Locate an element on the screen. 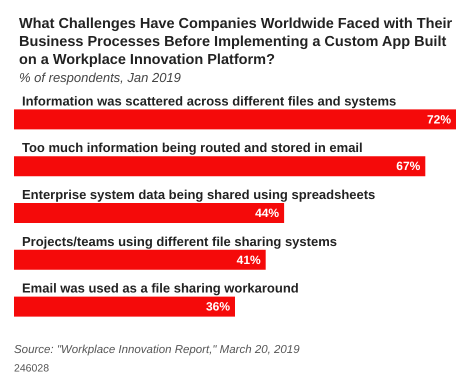 The height and width of the screenshot is (386, 470). y-tick-label: Too much information being routed and stored in email is located at coordinates (192, 148).